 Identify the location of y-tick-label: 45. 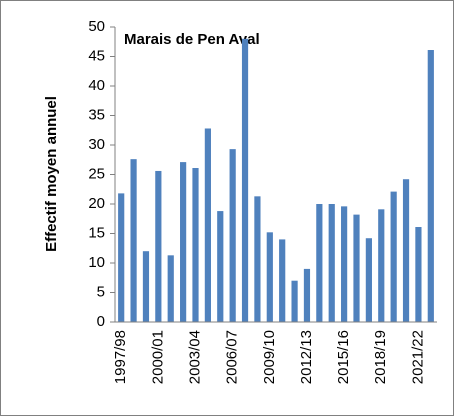
(96, 55).